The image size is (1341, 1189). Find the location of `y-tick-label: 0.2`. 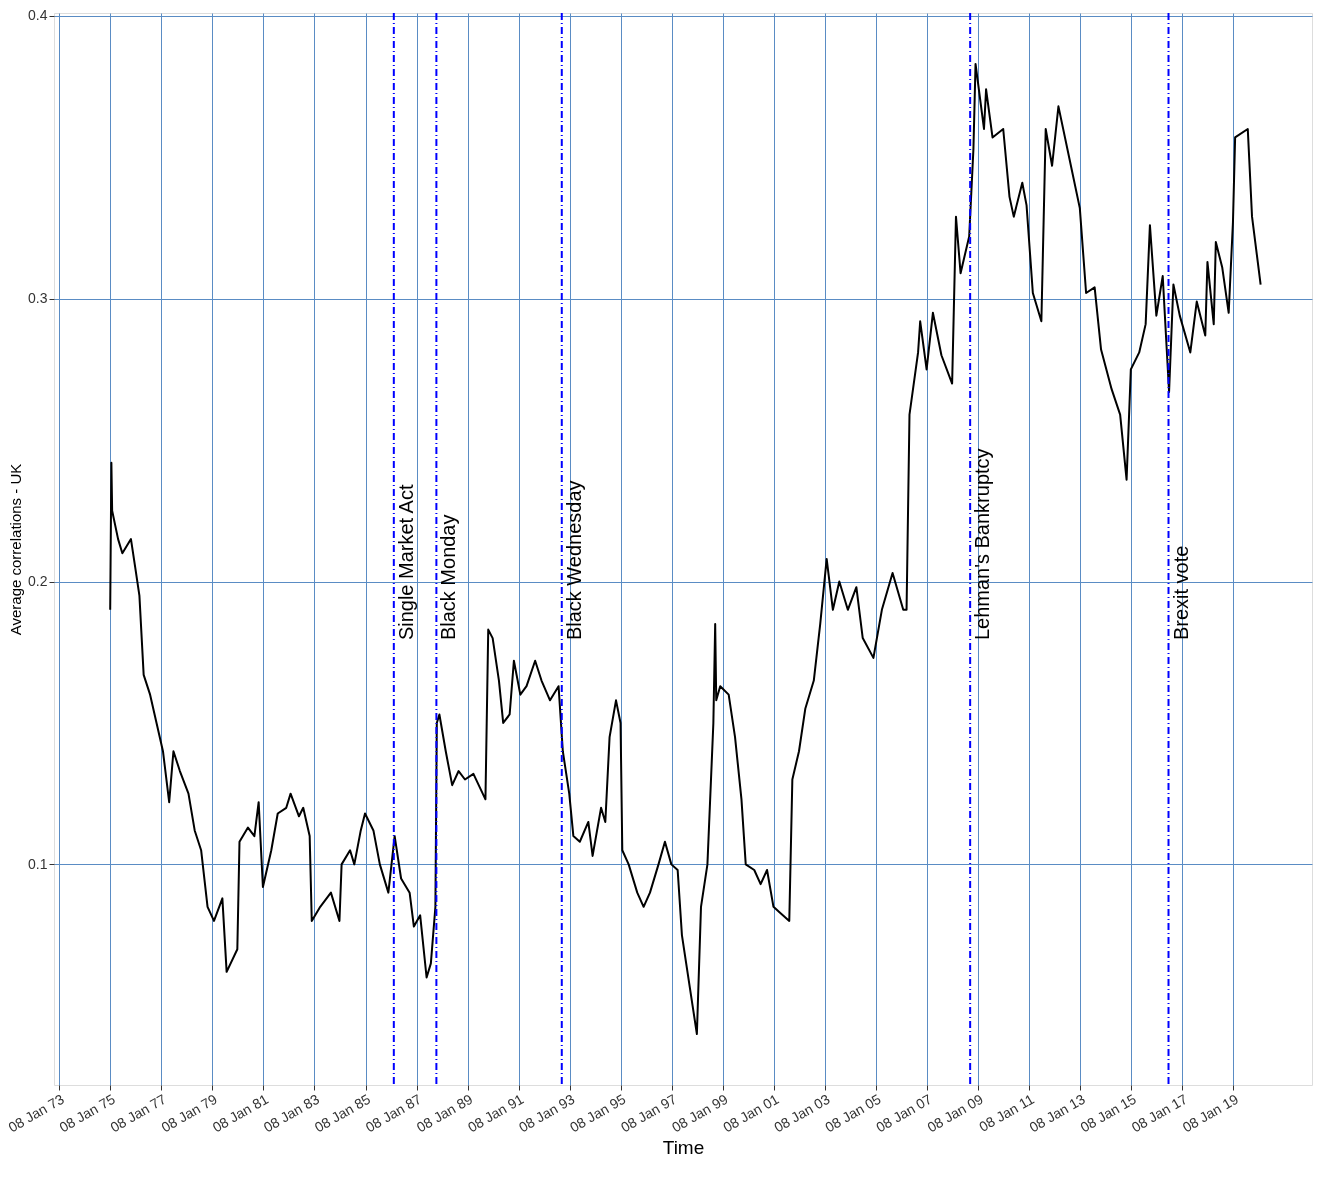

y-tick-label: 0.2 is located at coordinates (38, 581).